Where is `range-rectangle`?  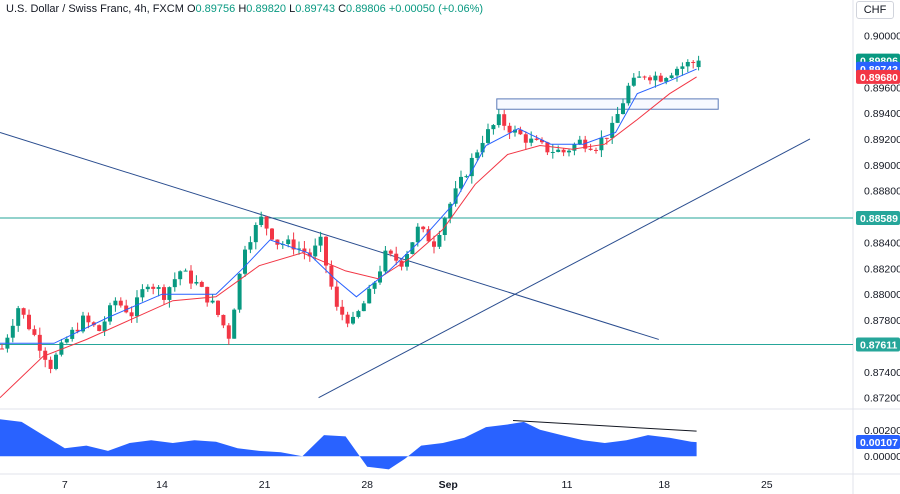 range-rectangle is located at coordinates (607, 104).